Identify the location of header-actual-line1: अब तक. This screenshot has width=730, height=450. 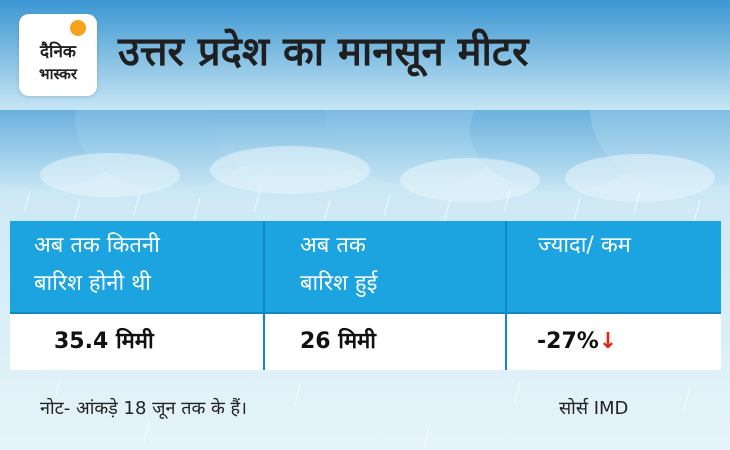
(333, 245).